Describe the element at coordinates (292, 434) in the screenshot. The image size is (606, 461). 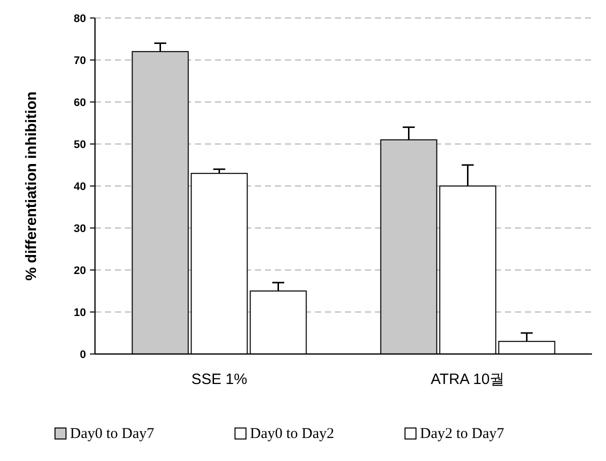
I see `legend-label: Day0 to Day2` at that location.